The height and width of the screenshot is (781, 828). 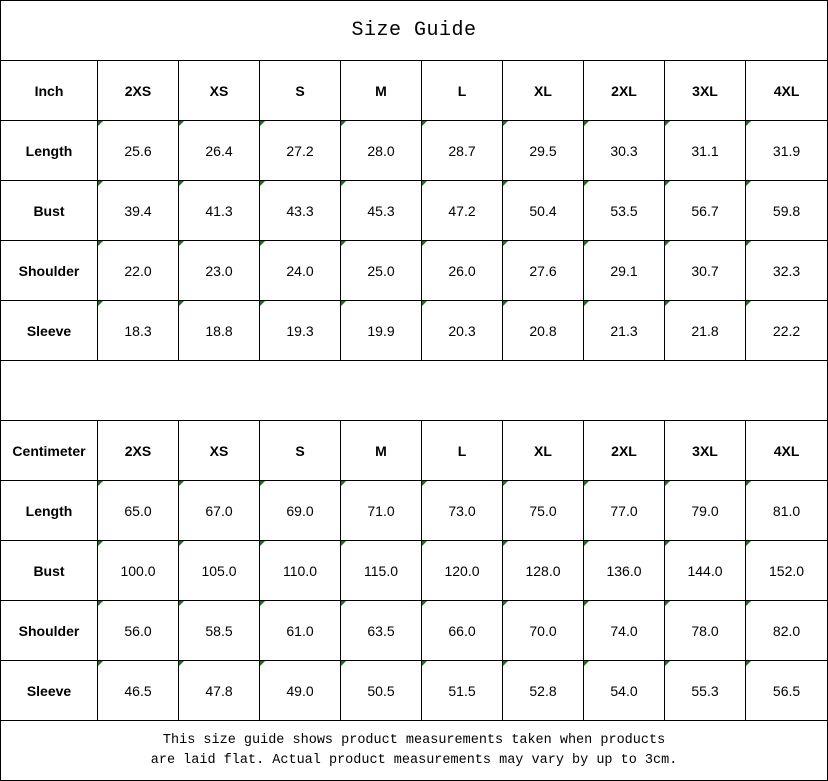 What do you see at coordinates (705, 210) in the screenshot?
I see `measurement-value: 56.7` at bounding box center [705, 210].